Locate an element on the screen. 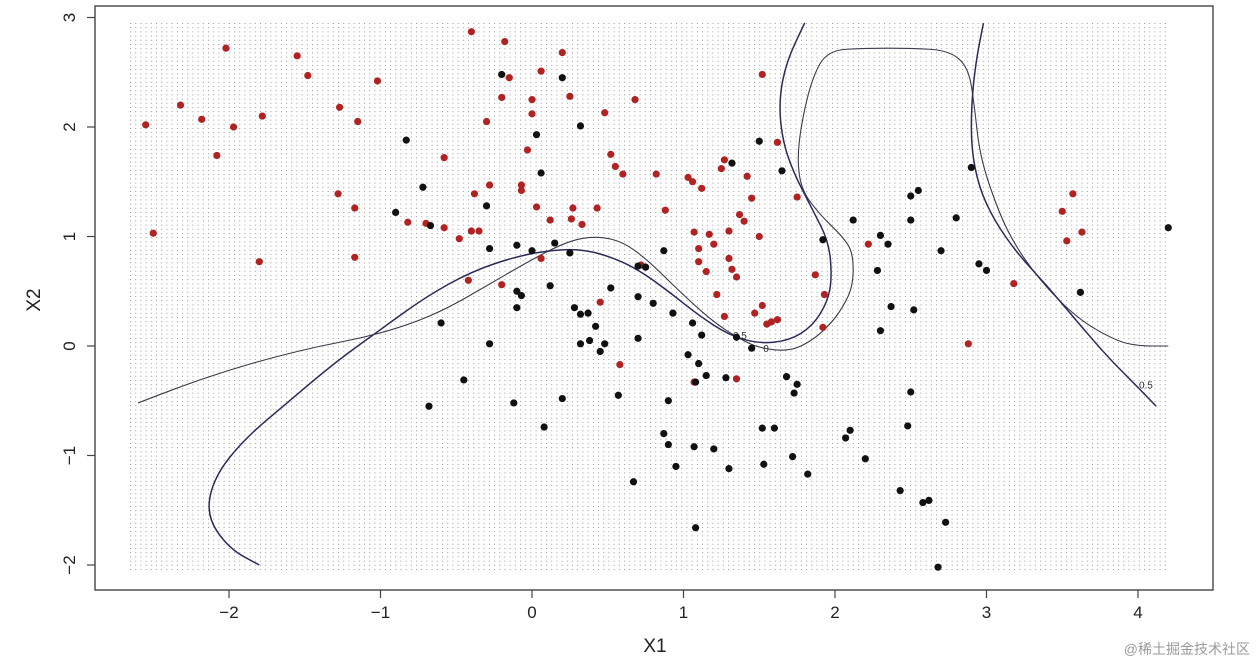  x-axis-title: X1 is located at coordinates (654, 646).